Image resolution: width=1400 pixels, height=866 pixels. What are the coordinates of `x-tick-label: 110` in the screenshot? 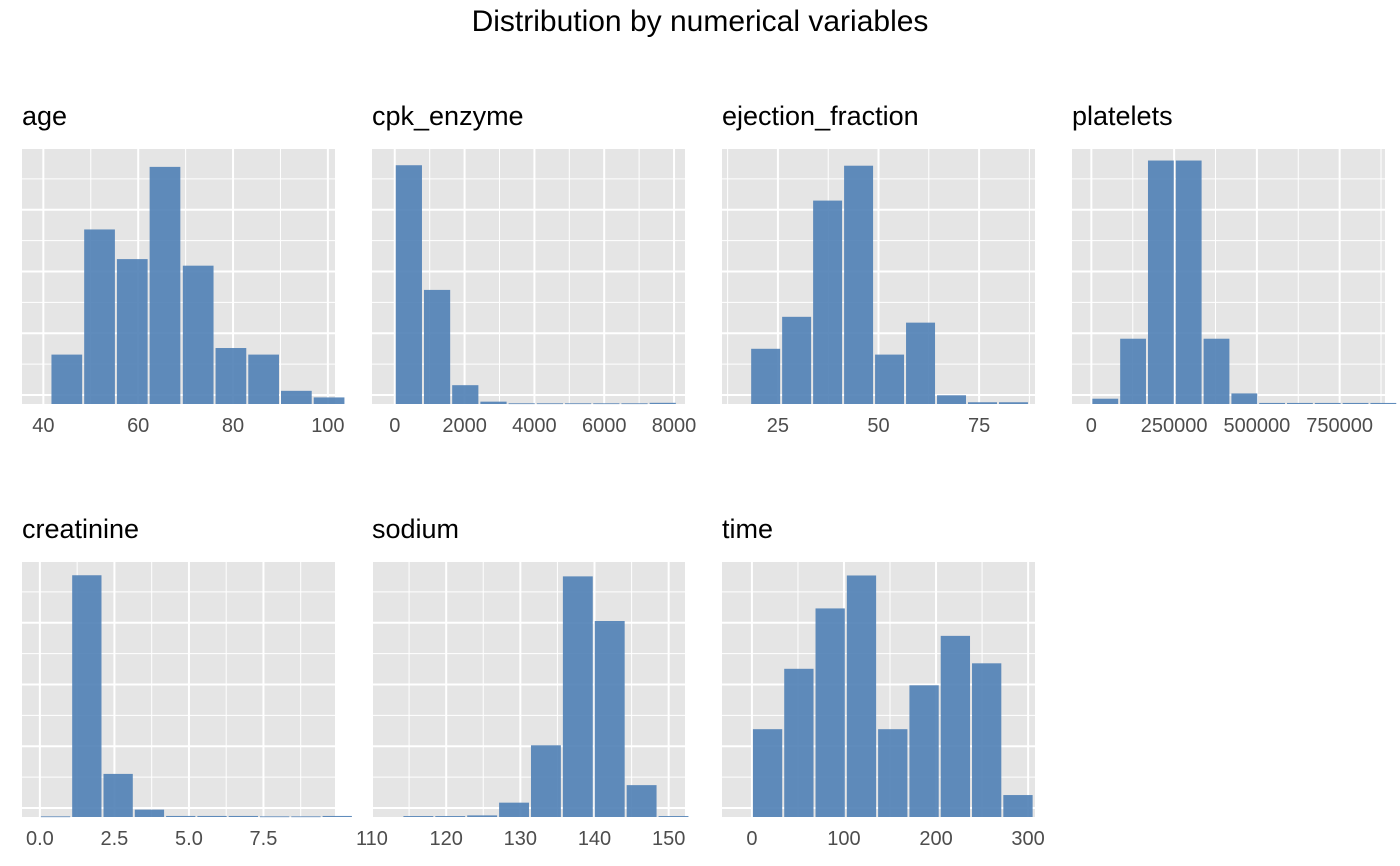 It's located at (372, 839).